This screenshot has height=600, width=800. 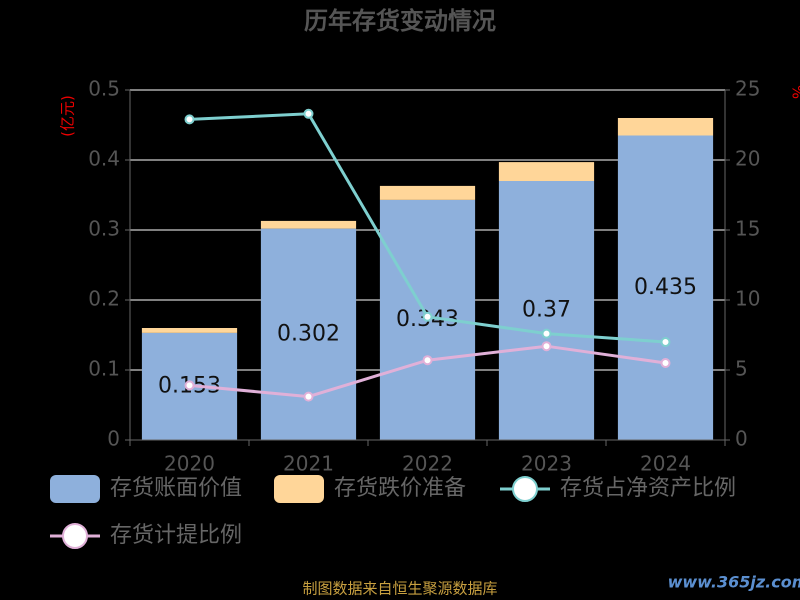 I want to click on y-tick-label: 0, so click(x=113, y=439).